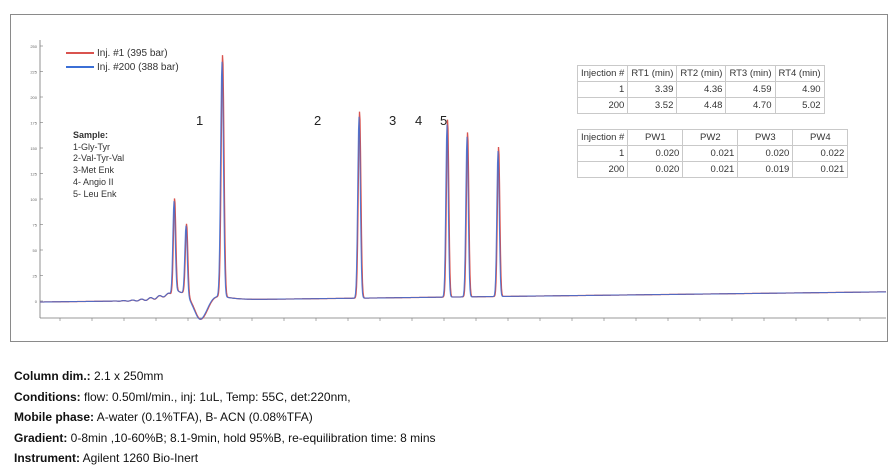  Describe the element at coordinates (33, 72) in the screenshot. I see `y-tick-label: 225` at that location.